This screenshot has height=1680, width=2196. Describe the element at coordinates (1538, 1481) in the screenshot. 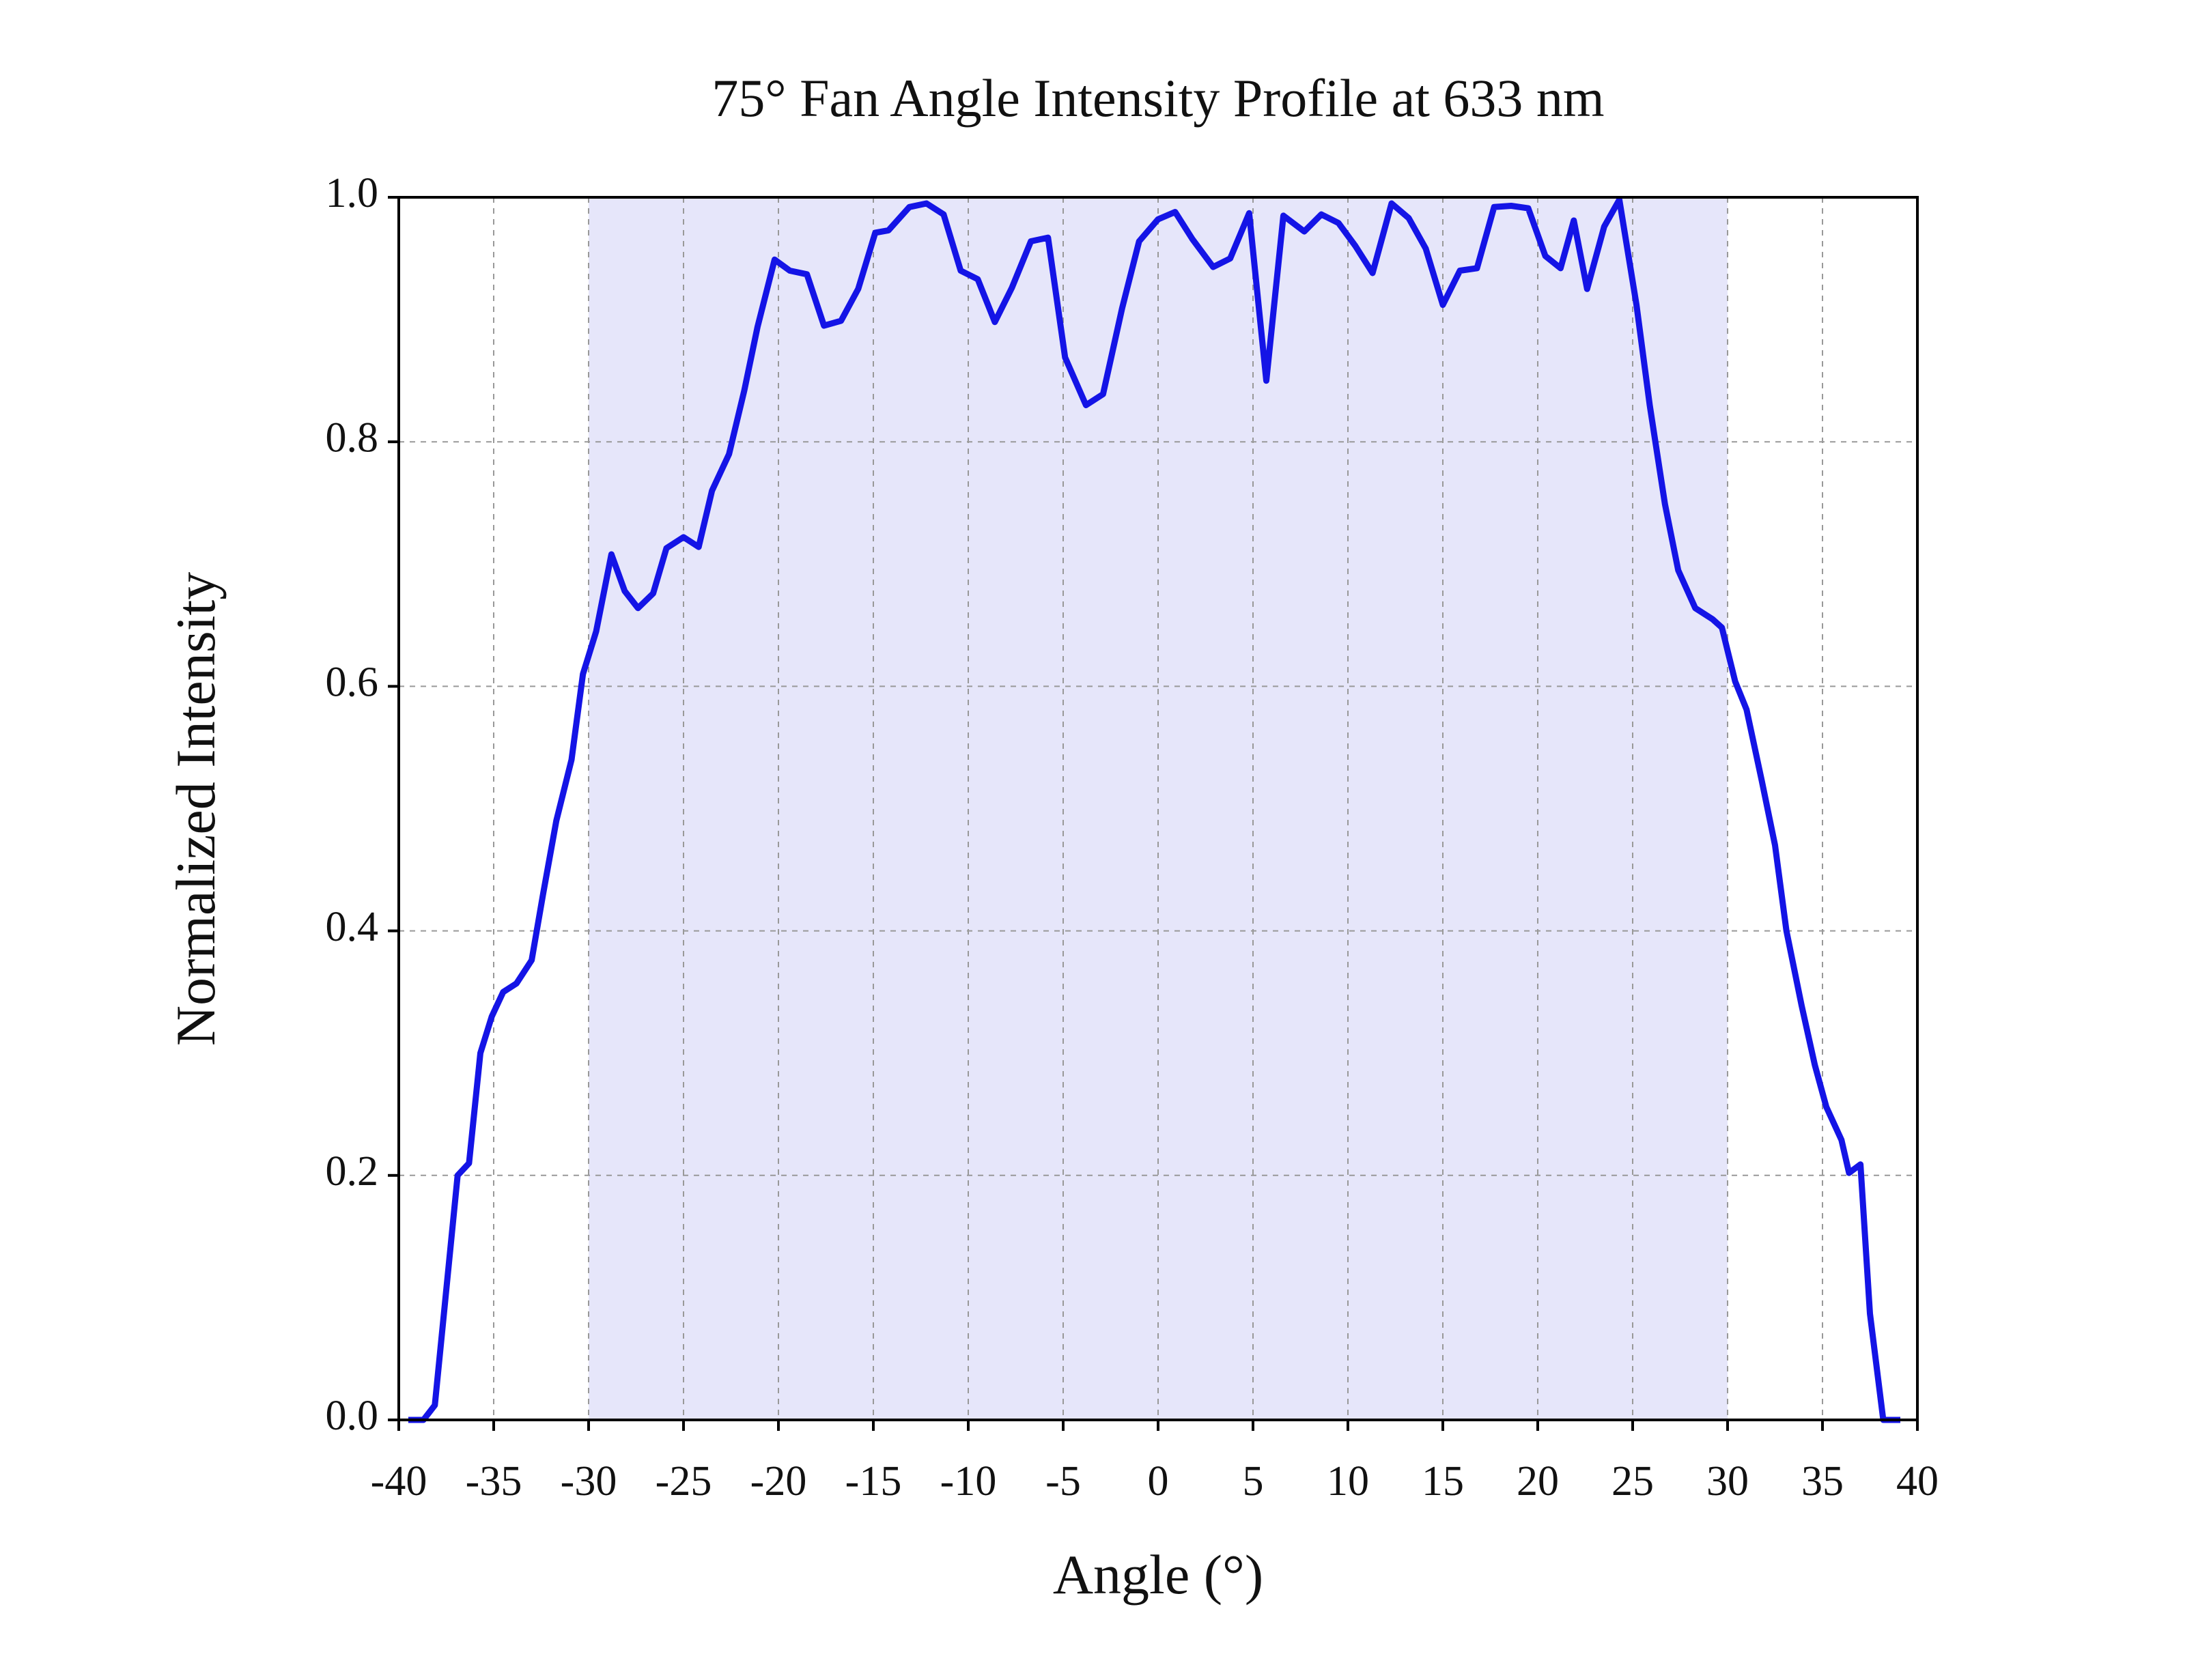

I see `x-tick-label: 20` at that location.